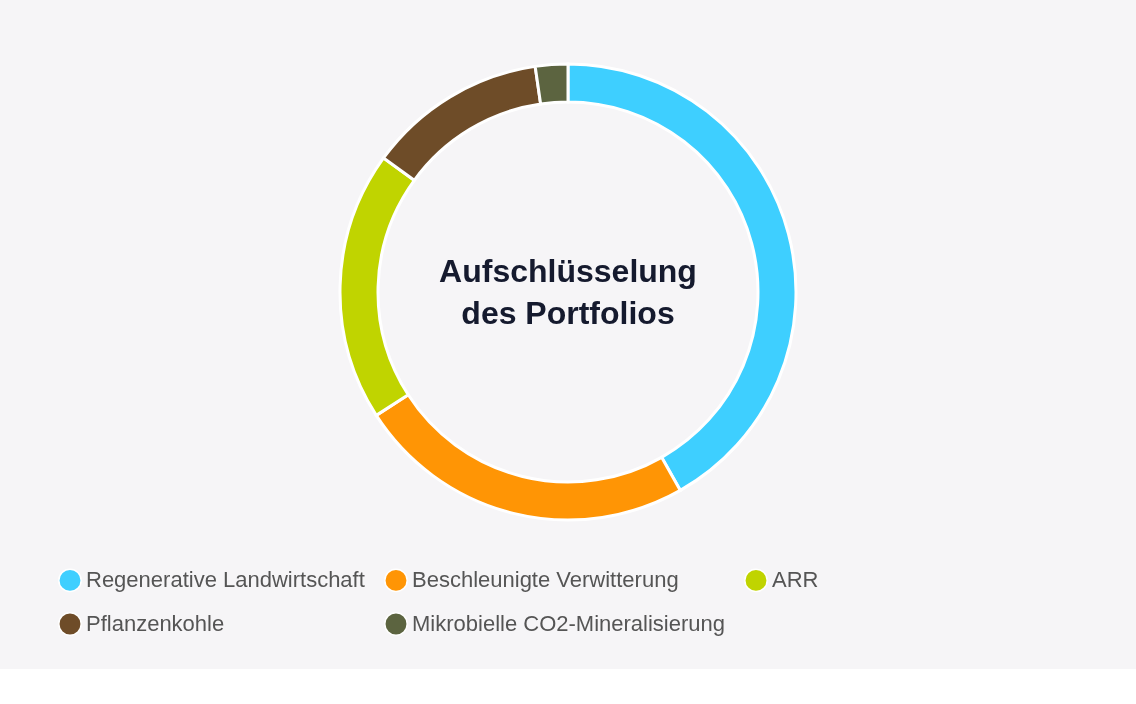 The width and height of the screenshot is (1136, 704). What do you see at coordinates (155, 623) in the screenshot?
I see `legend-label: Pflanzenkohle` at bounding box center [155, 623].